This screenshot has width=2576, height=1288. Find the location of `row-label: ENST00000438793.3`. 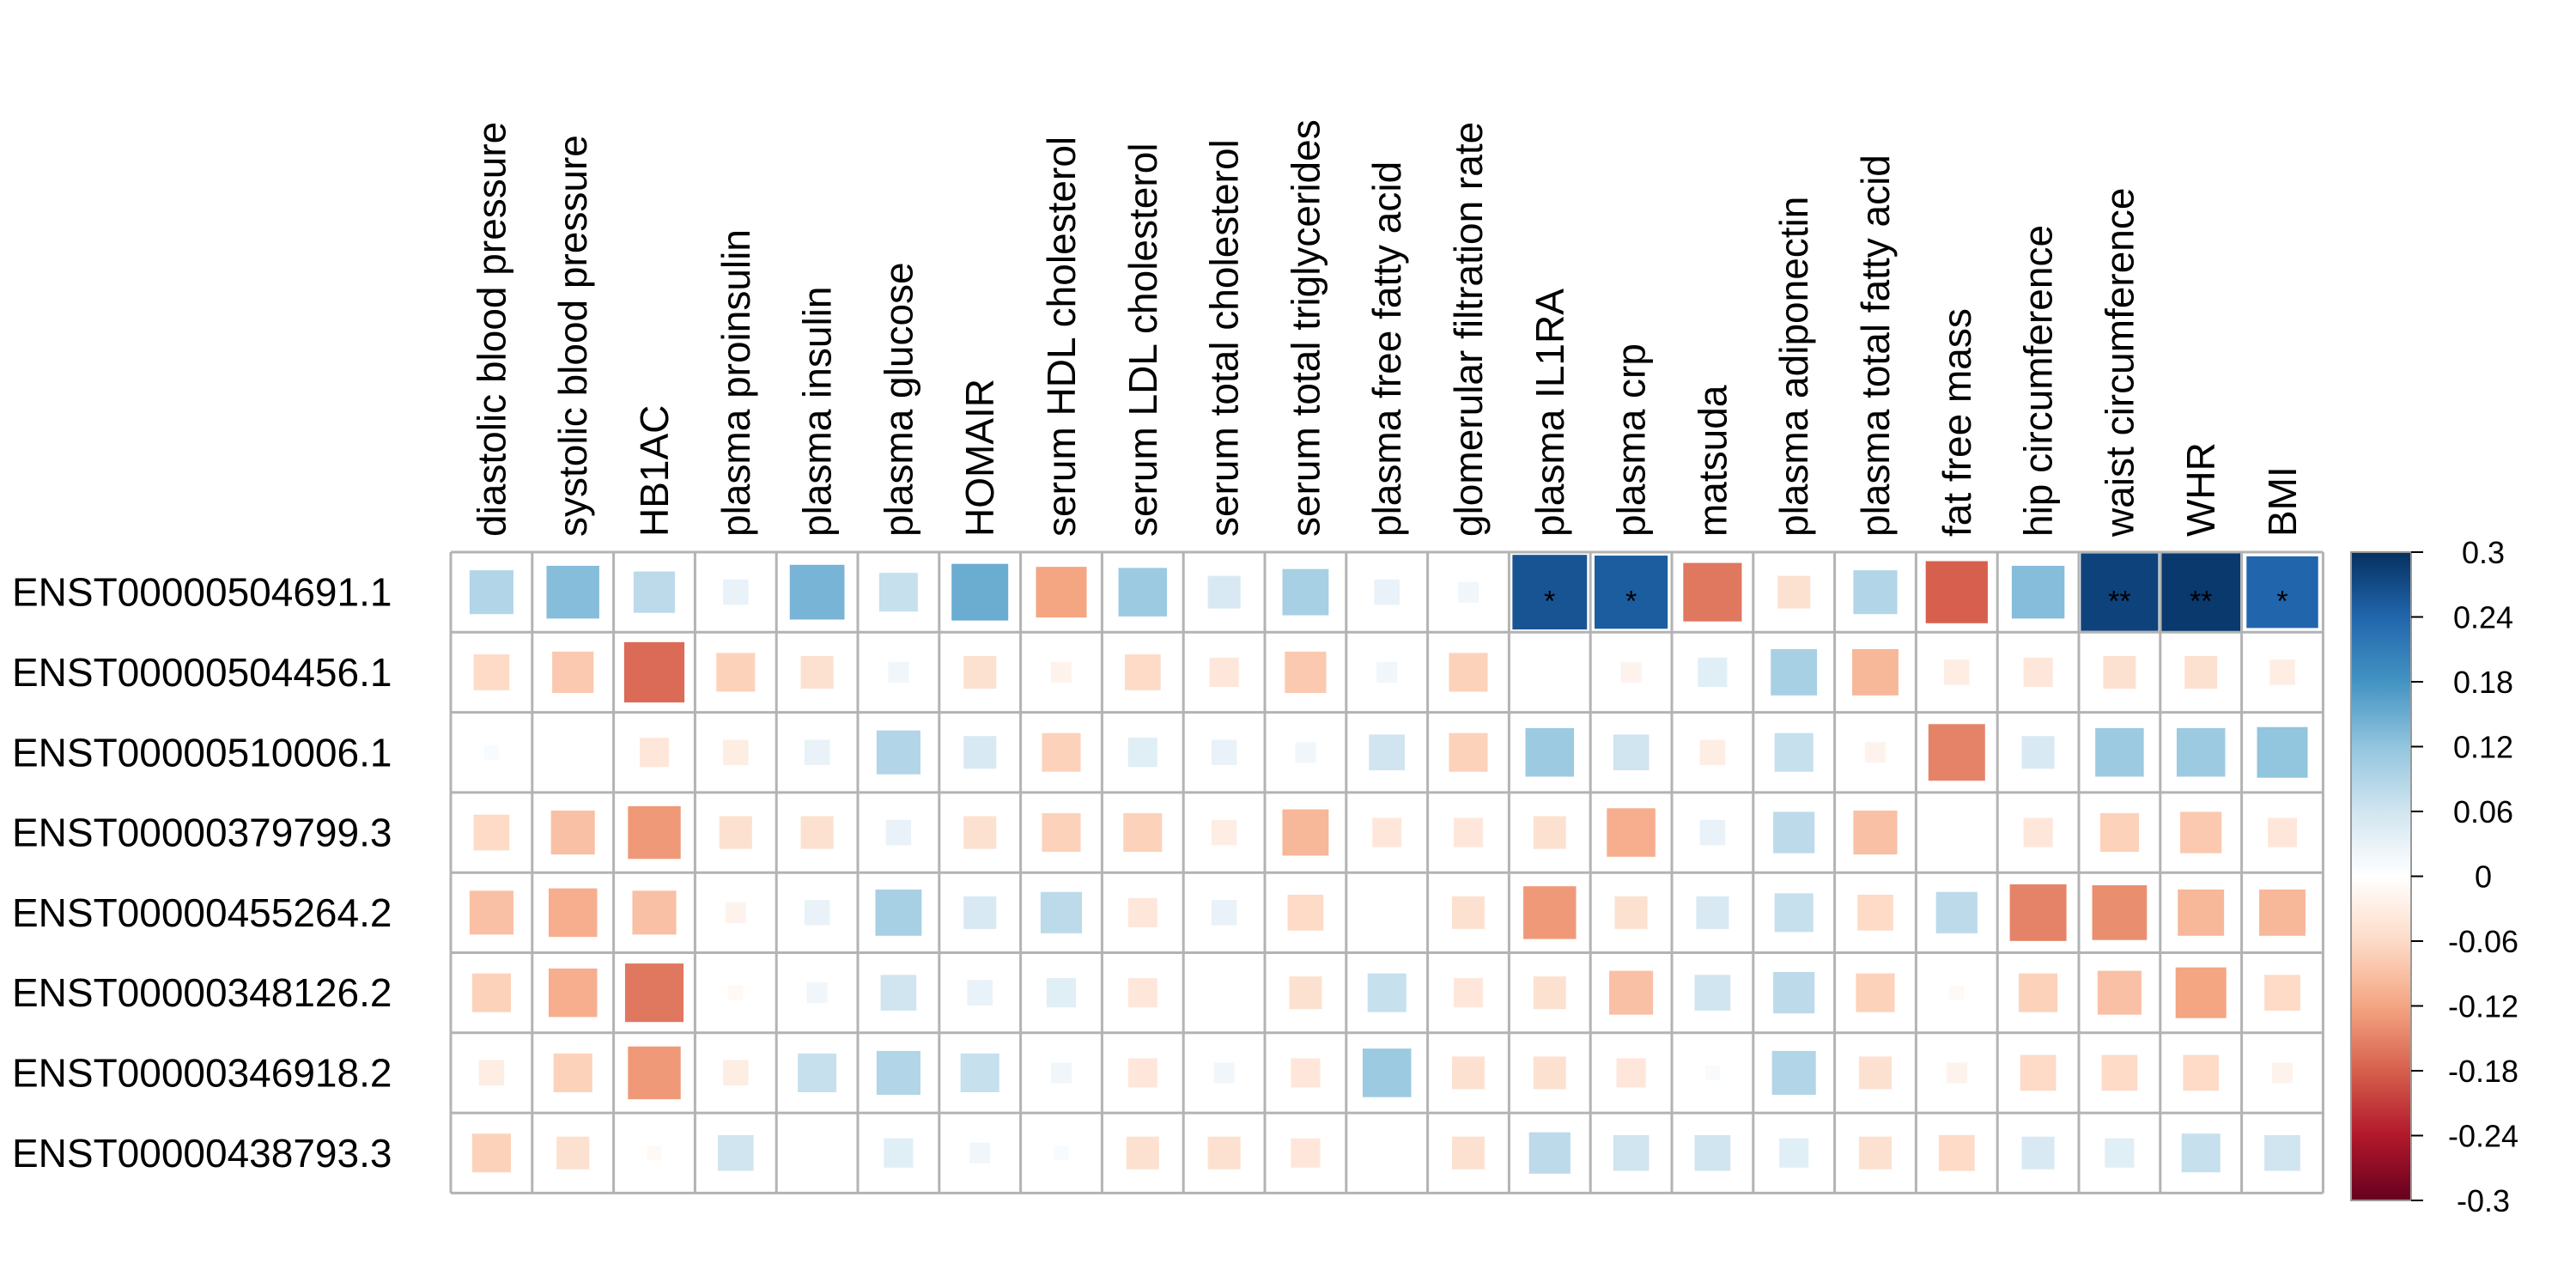

row-label: ENST00000438793.3 is located at coordinates (202, 1153).